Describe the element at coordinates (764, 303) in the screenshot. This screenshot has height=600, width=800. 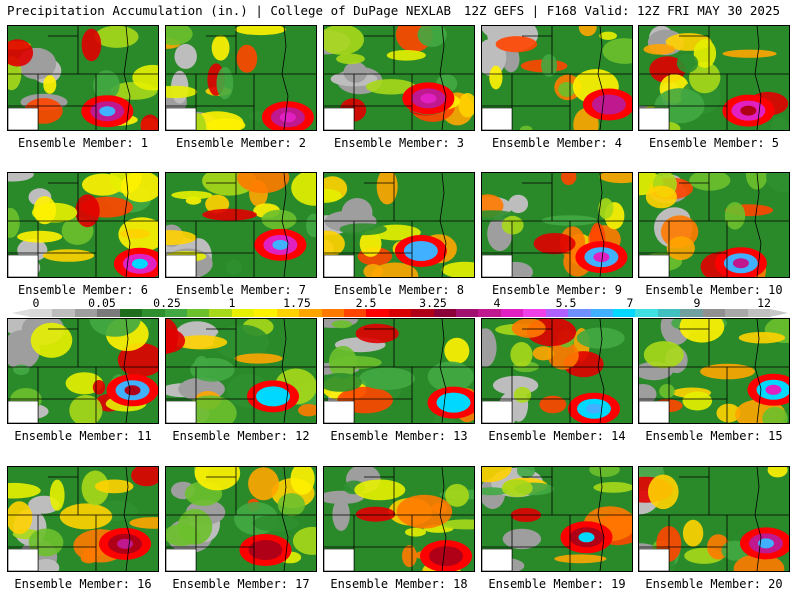
I see `colorbar-tick-label: 12` at that location.